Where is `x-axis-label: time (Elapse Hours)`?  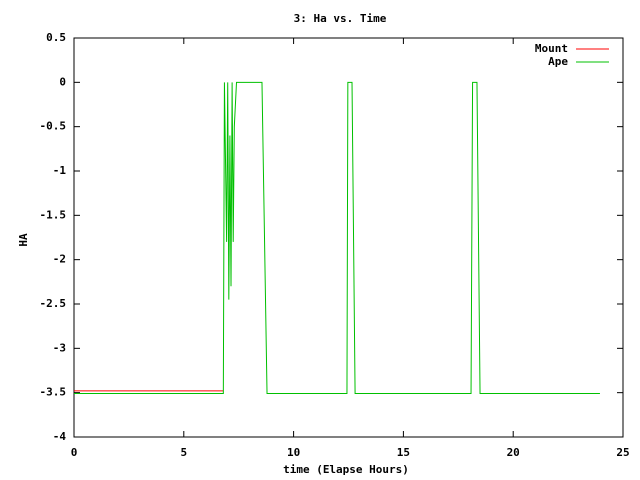
x-axis-label: time (Elapse Hours) is located at coordinates (346, 469).